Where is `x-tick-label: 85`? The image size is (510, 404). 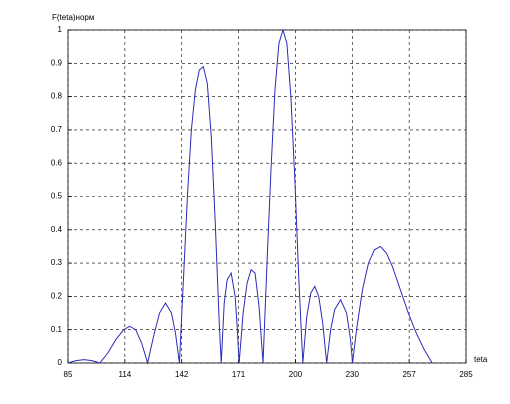 x-tick-label: 85 is located at coordinates (68, 374).